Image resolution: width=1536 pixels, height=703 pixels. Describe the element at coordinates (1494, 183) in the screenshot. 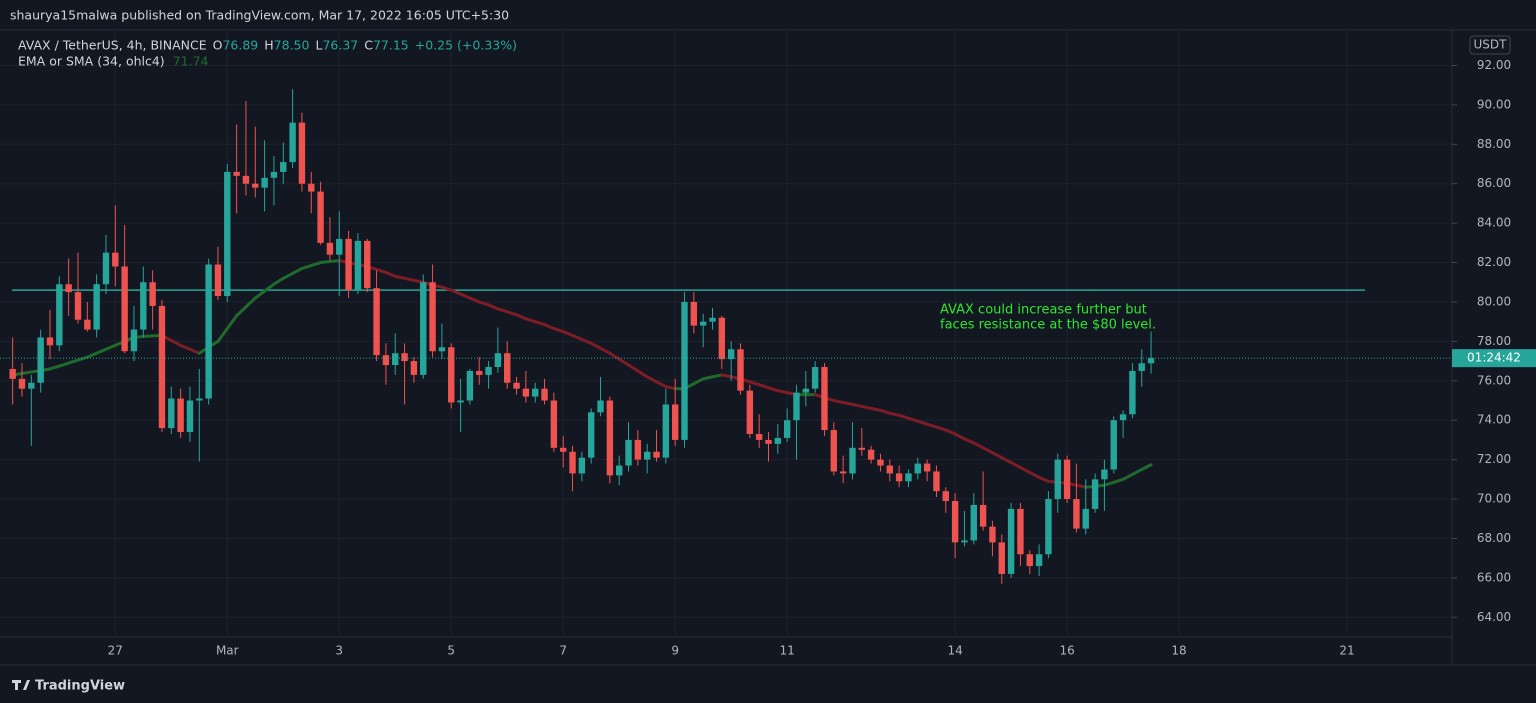

I see `y-tick-label: 86.00` at that location.